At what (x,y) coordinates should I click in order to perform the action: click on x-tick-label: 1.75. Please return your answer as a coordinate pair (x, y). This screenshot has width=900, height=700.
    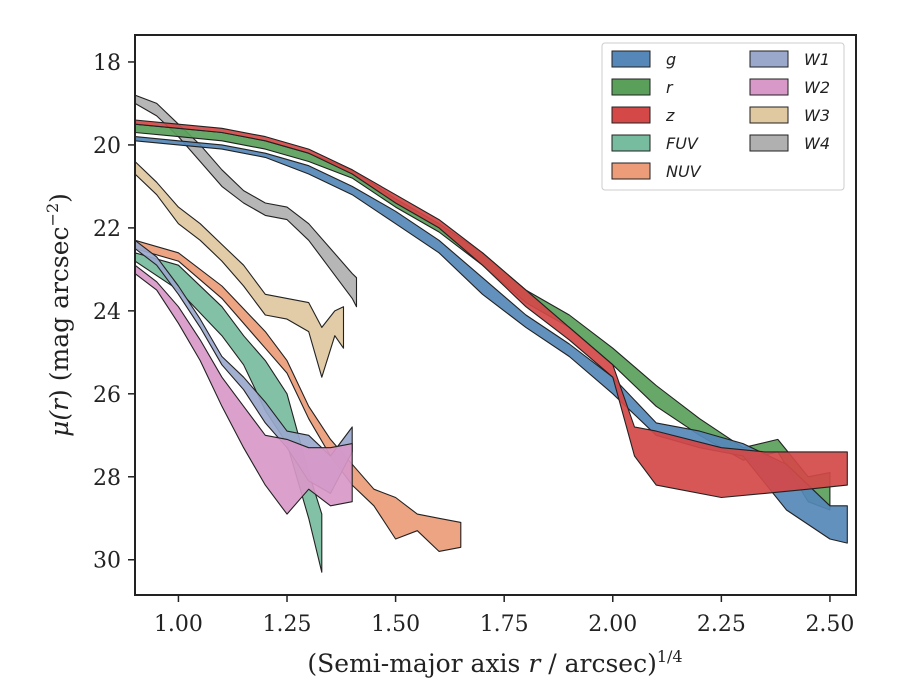
    Looking at the image, I should click on (504, 624).